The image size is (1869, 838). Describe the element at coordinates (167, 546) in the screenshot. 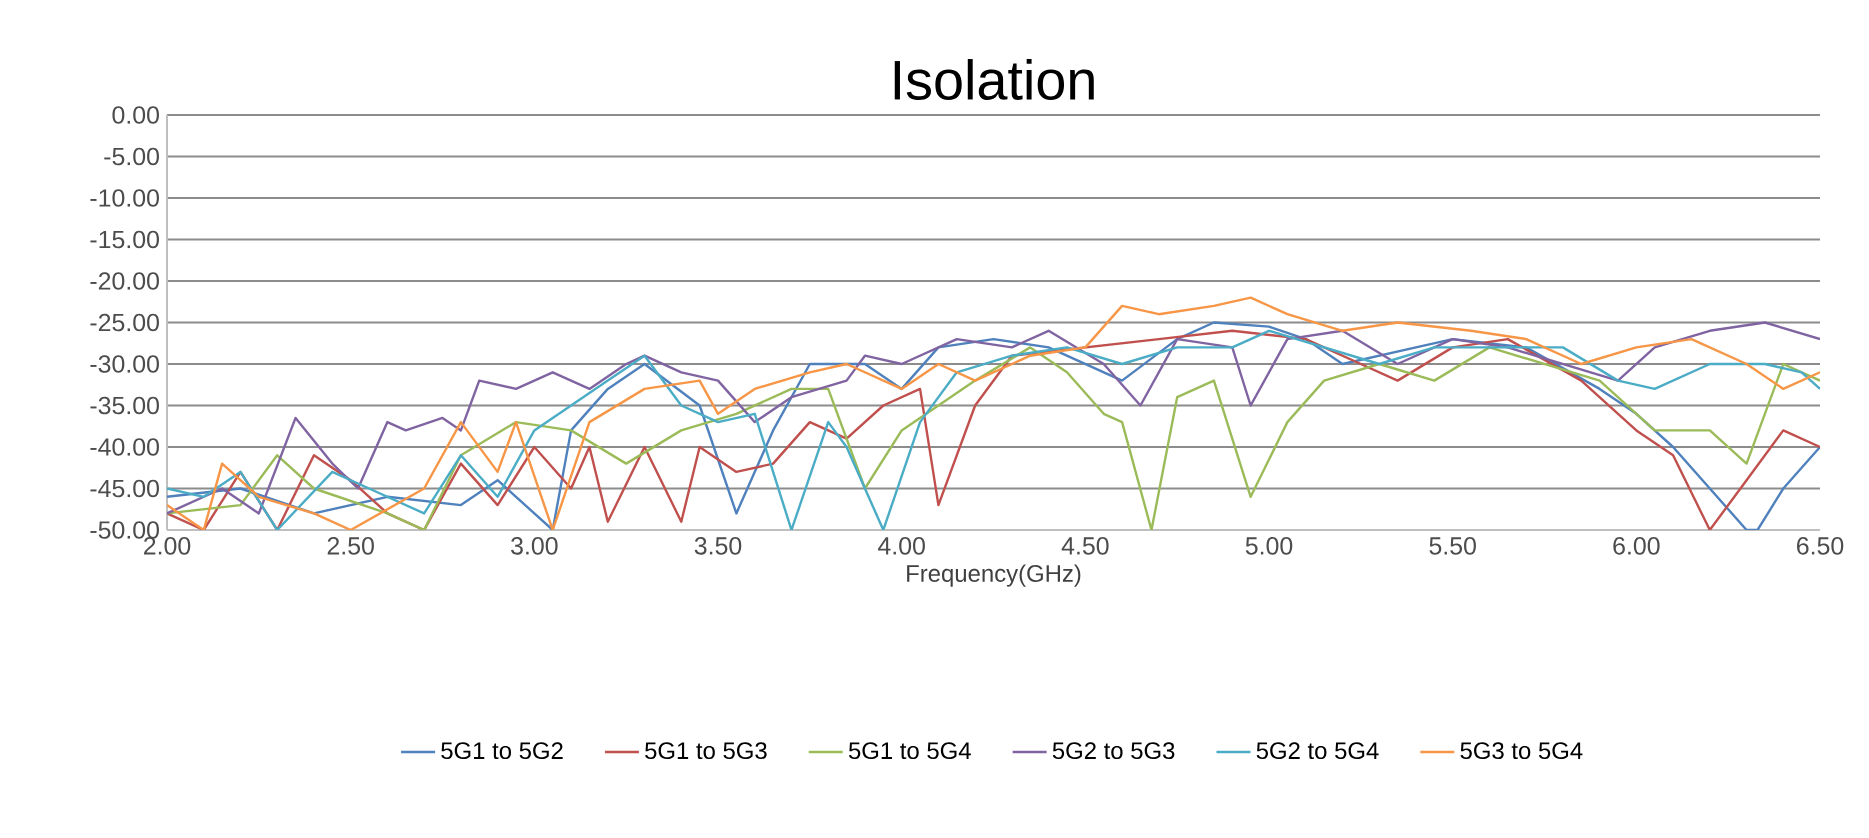

I see `x-tick-label: 2.00` at that location.